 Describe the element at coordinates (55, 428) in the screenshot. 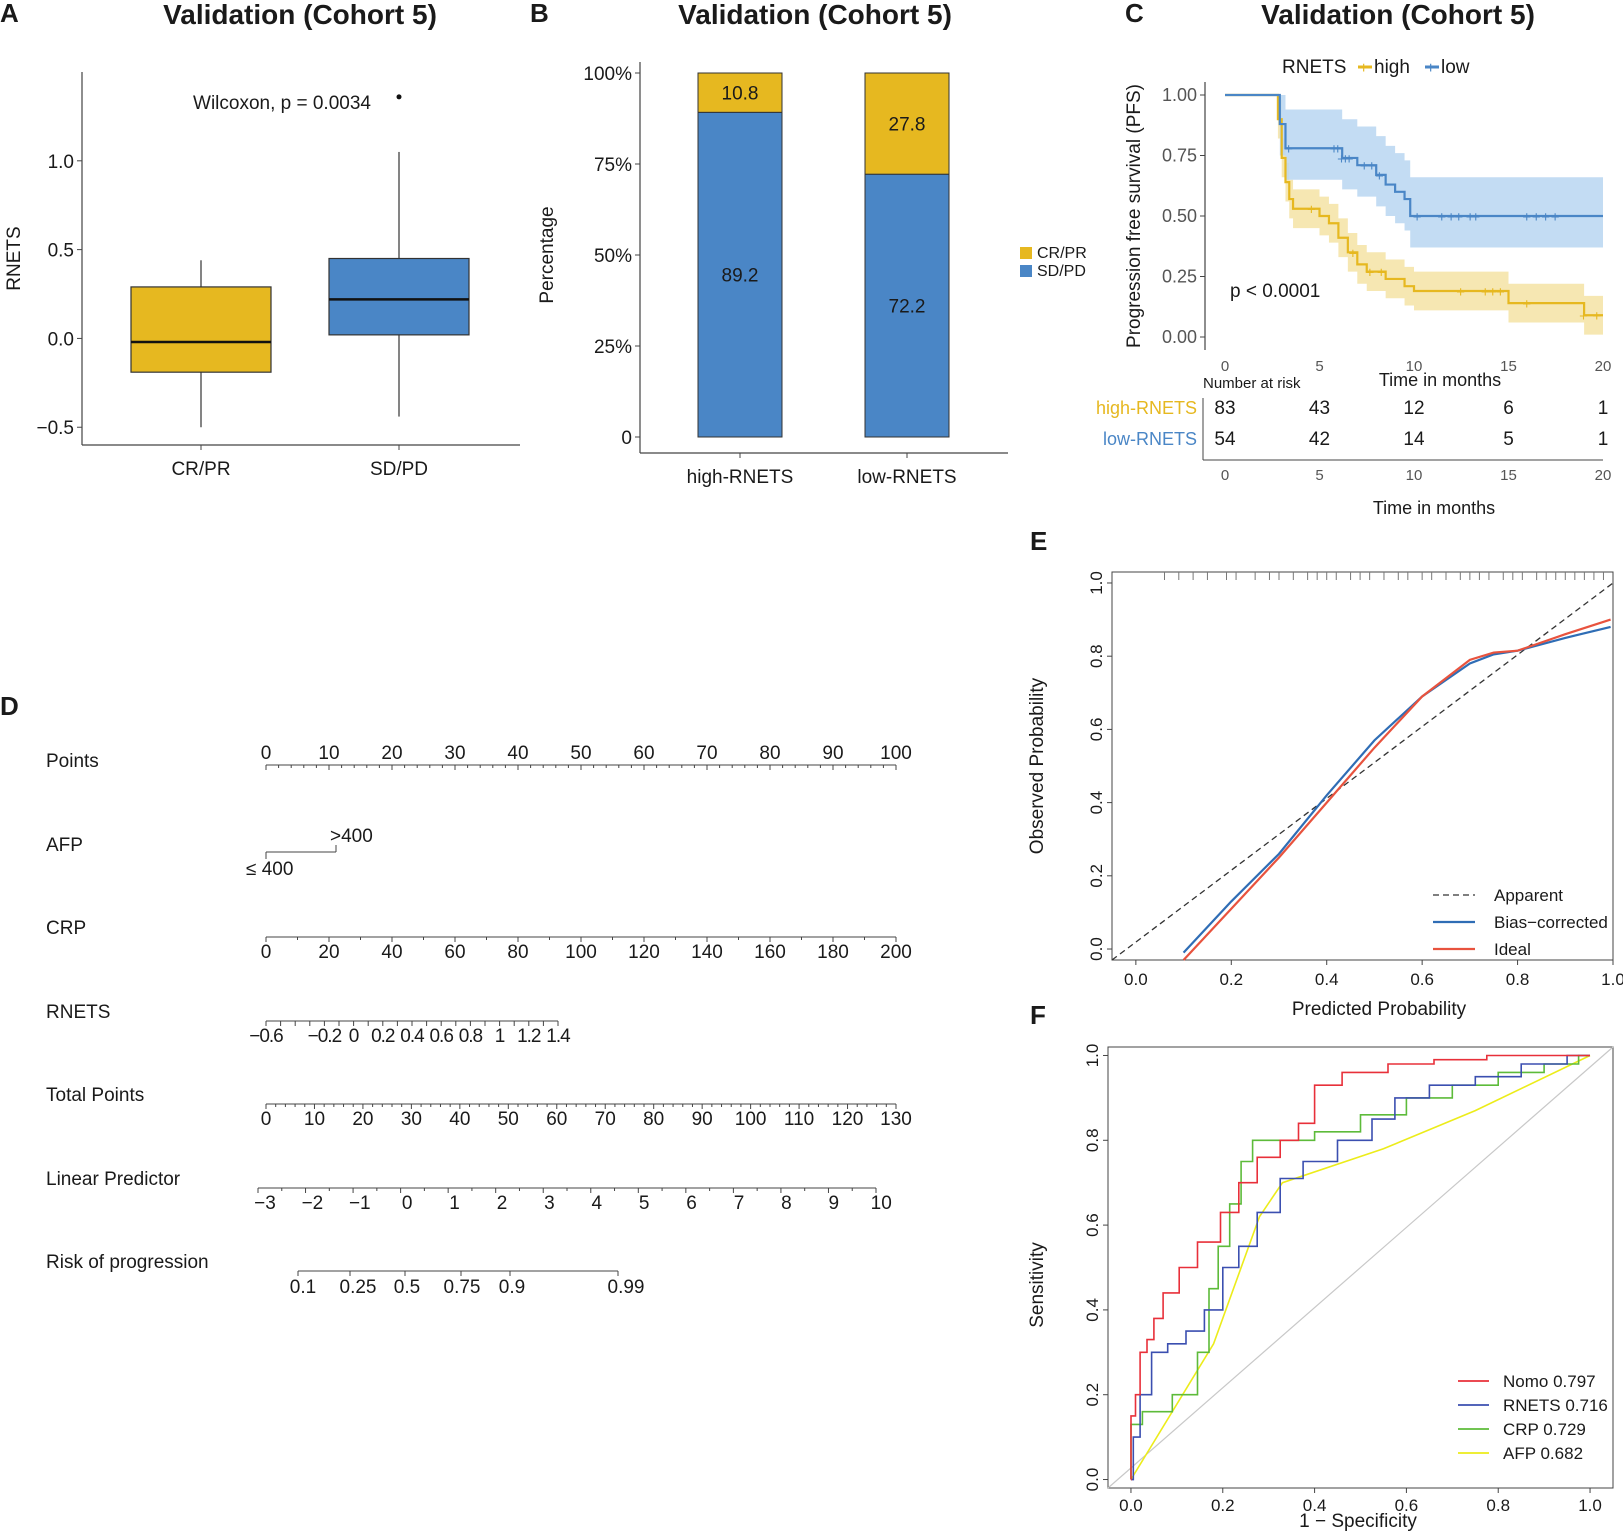

I see `panel-A-ytick-label: −0.5` at that location.